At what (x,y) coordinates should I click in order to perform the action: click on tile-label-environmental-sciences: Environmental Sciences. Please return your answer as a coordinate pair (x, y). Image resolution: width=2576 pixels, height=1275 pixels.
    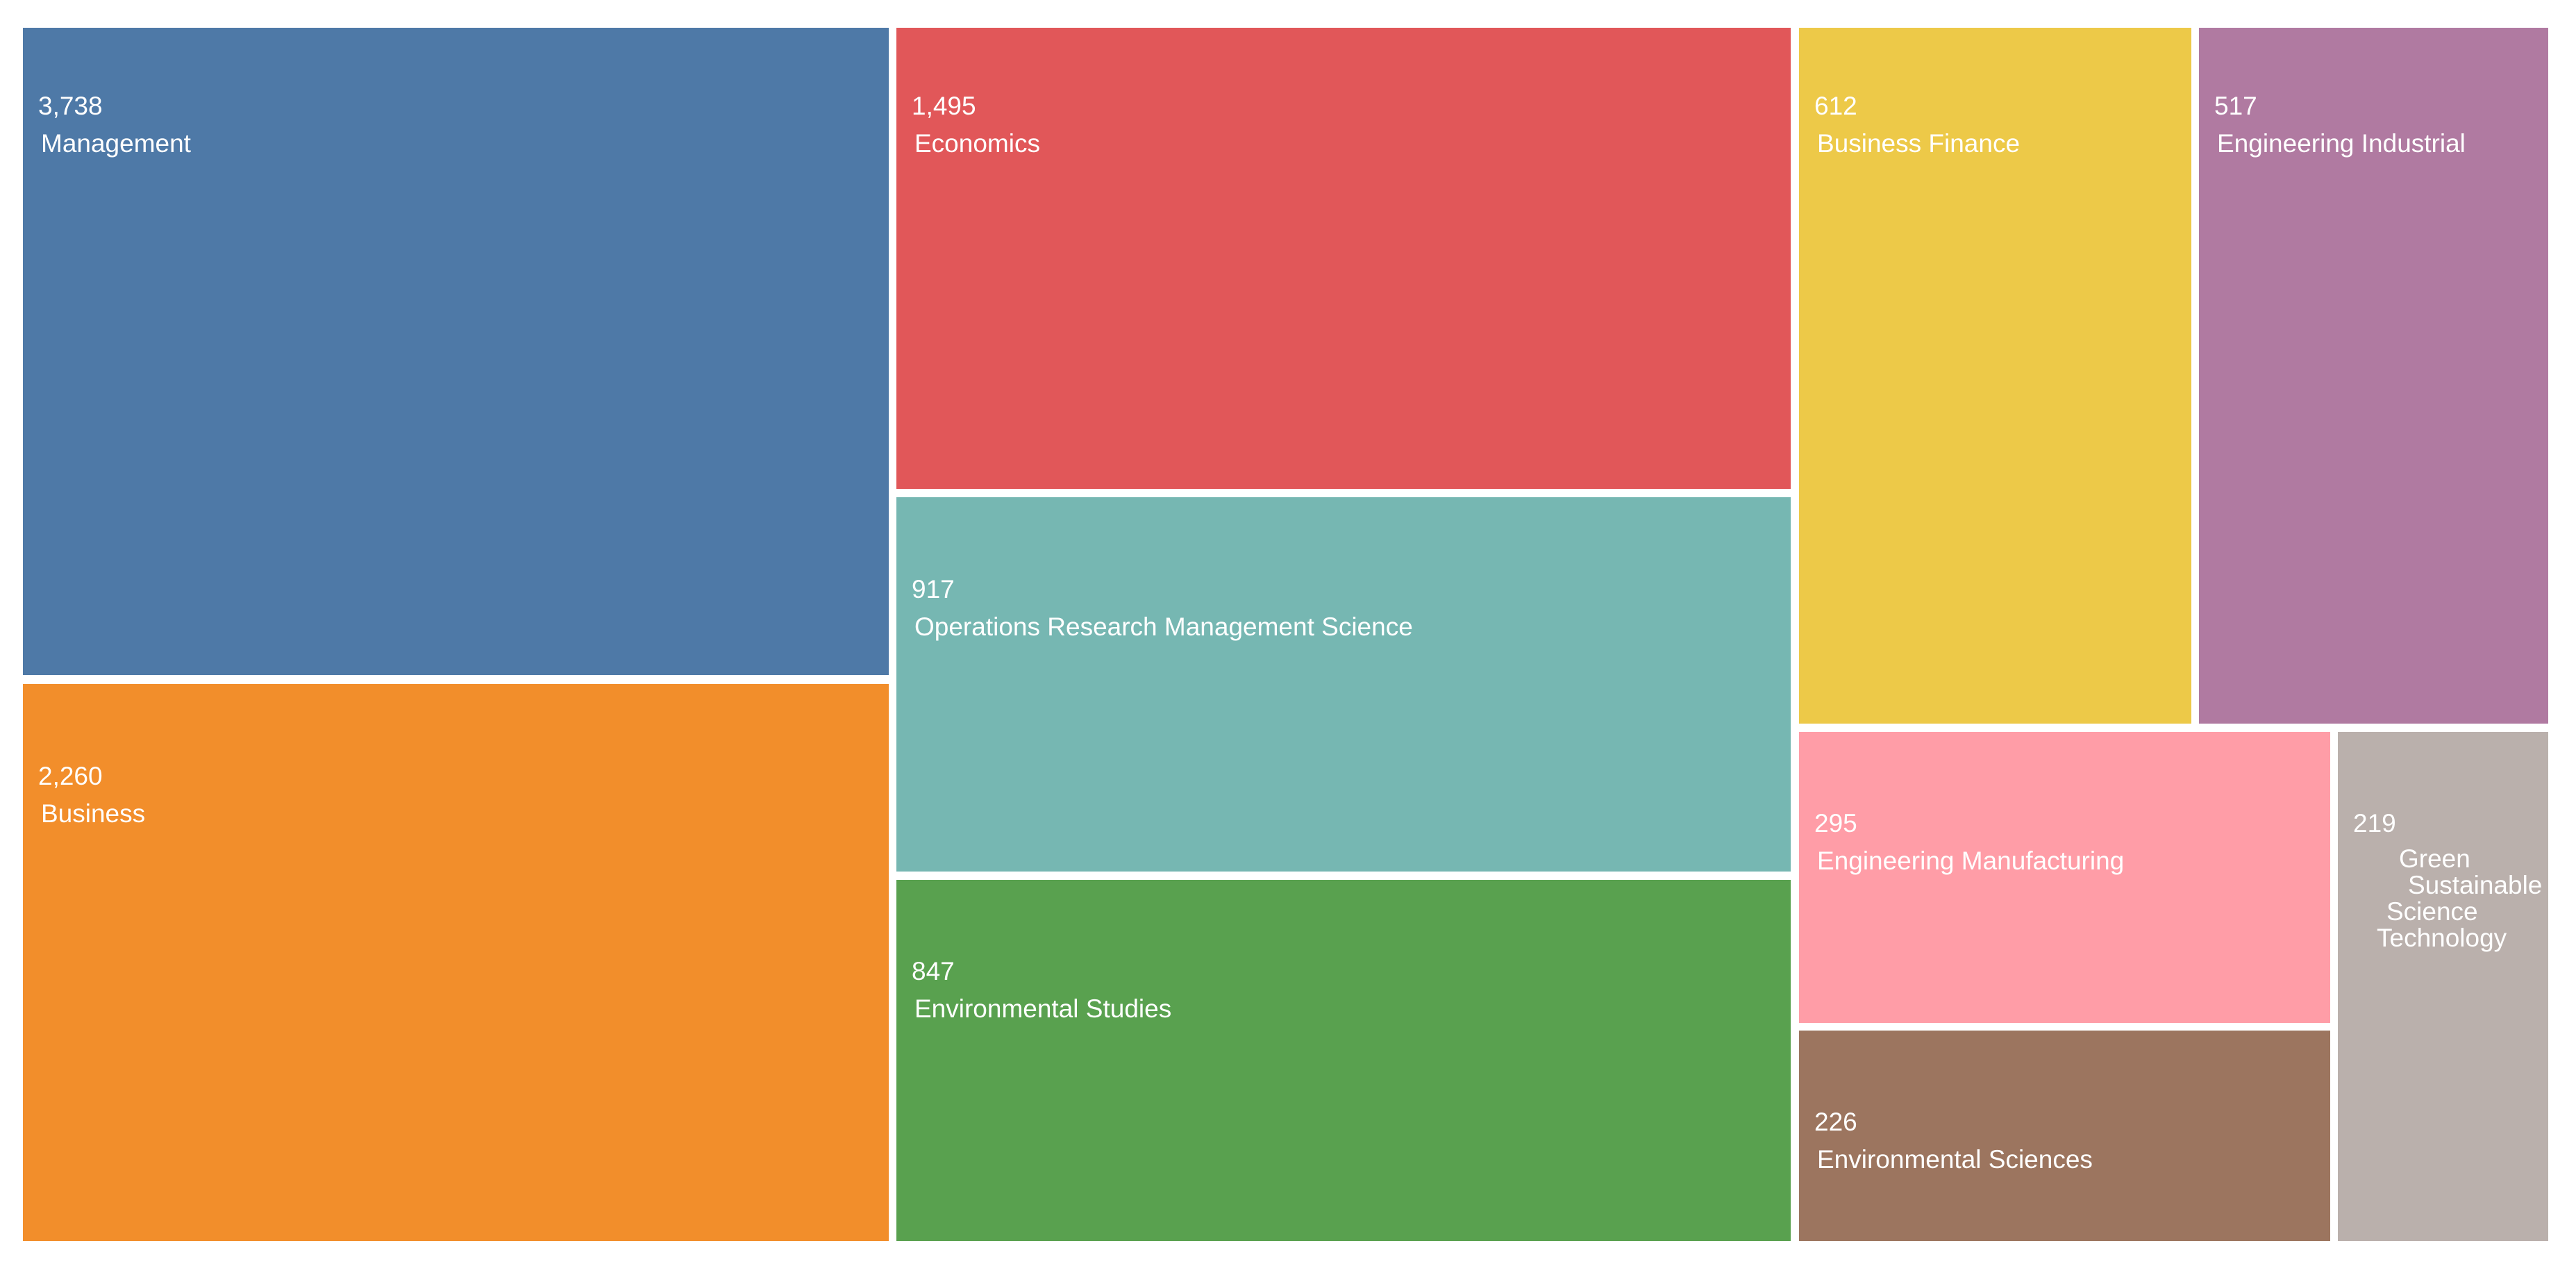
    Looking at the image, I should click on (1955, 1159).